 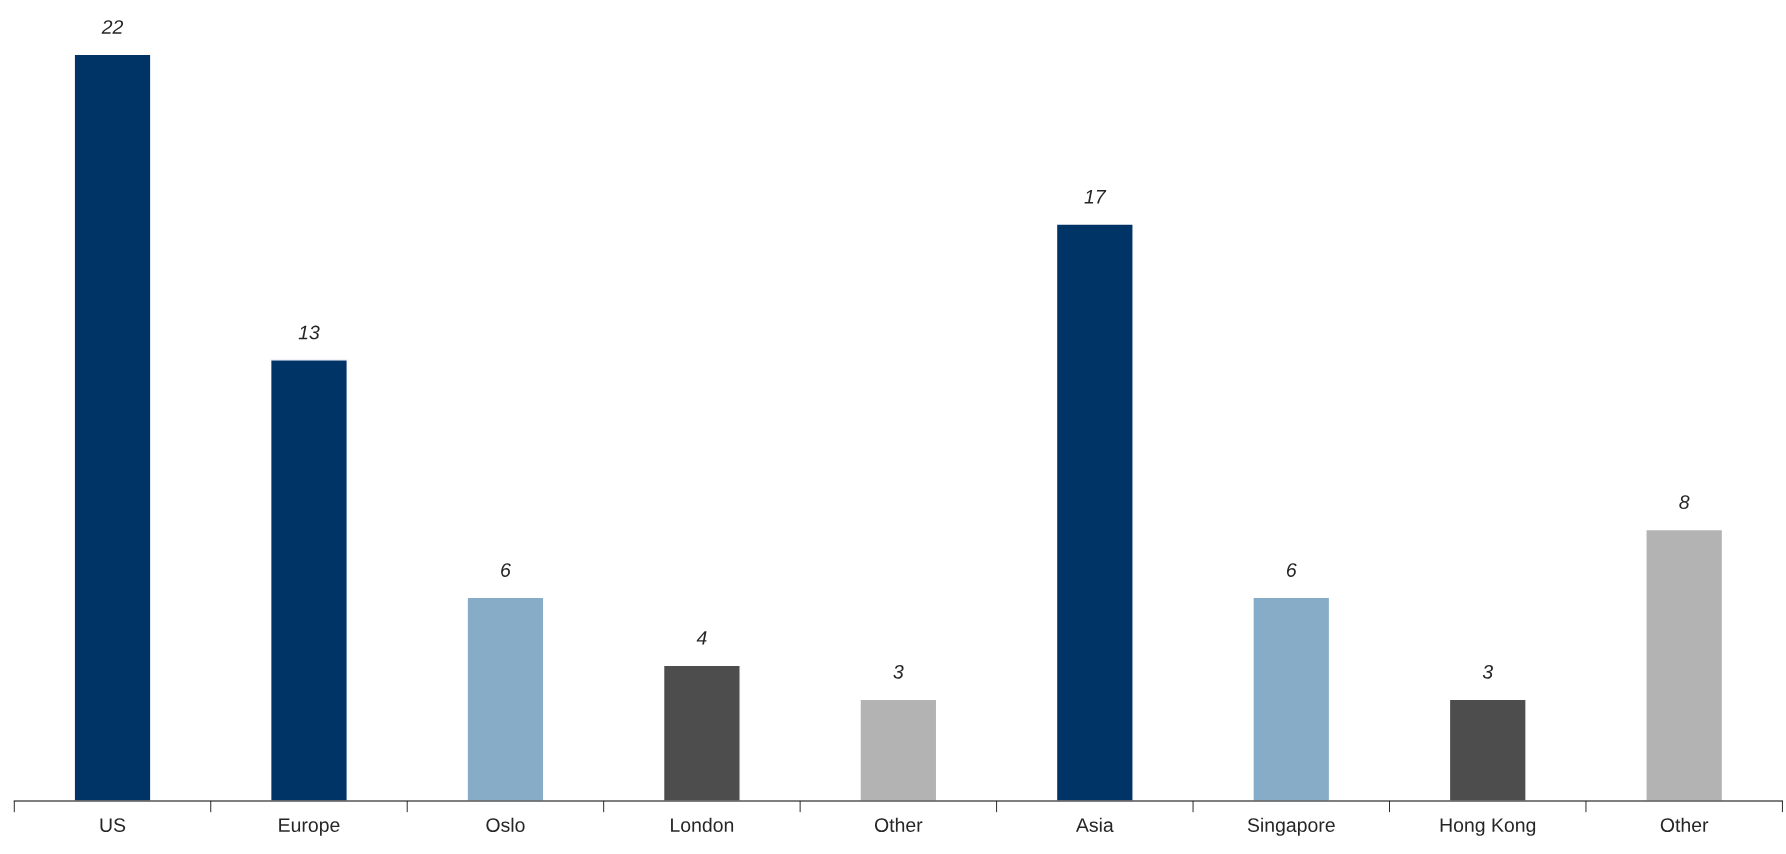 What do you see at coordinates (701, 638) in the screenshot?
I see `data-label: 4` at bounding box center [701, 638].